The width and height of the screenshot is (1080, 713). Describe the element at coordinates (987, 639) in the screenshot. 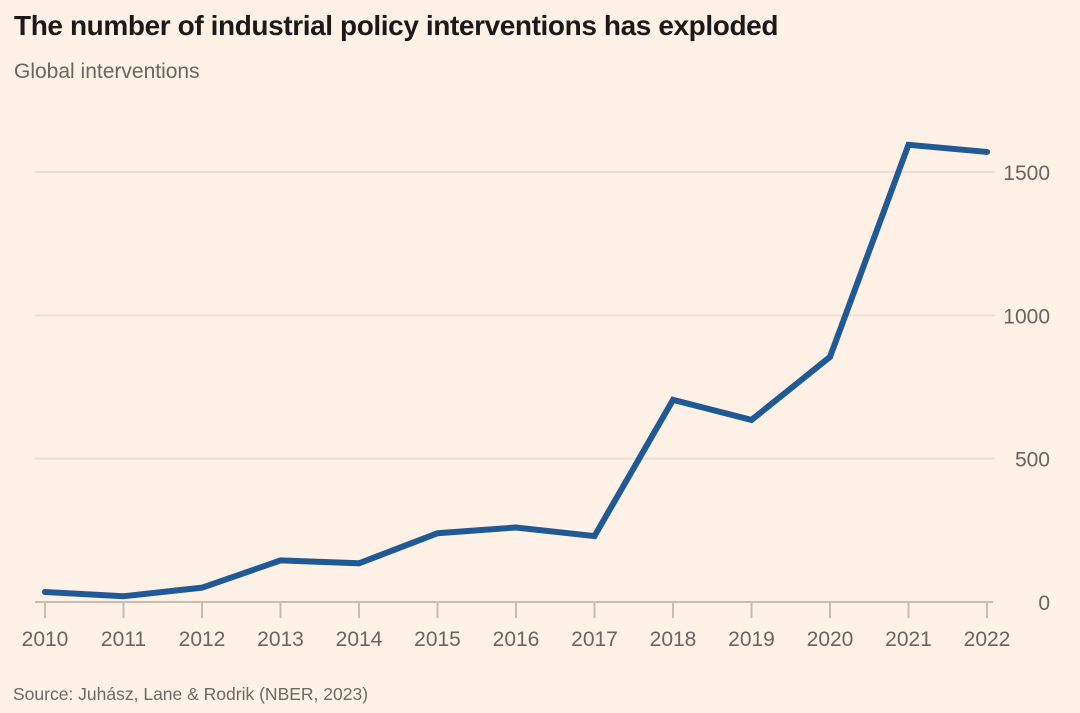

I see `x-tick-label: 2022` at that location.